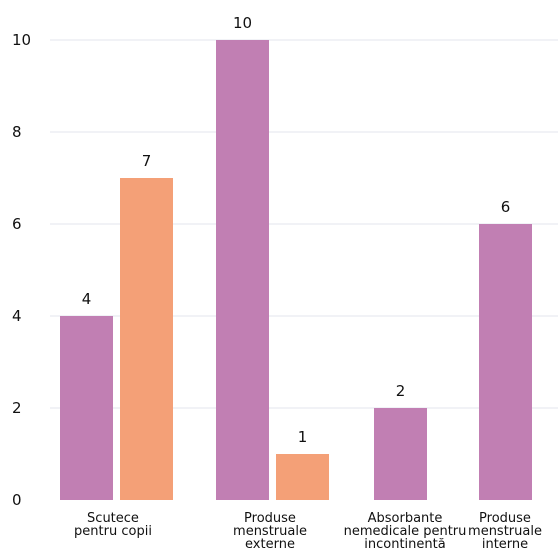 This screenshot has height=554, width=558. Describe the element at coordinates (21, 40) in the screenshot. I see `y-tick-label: 10` at that location.